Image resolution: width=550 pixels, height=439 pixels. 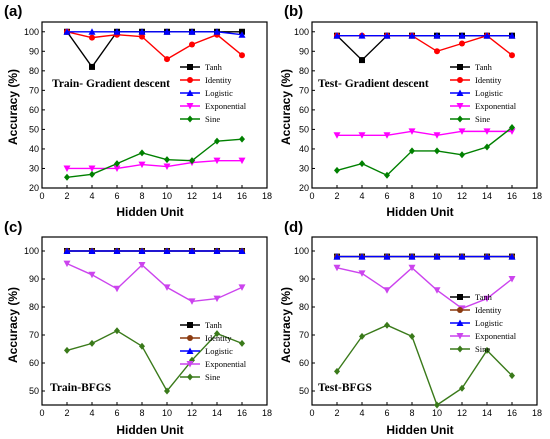 What do you see at coordinates (424, 48) in the screenshot?
I see `series-line-tanh` at bounding box center [424, 48].